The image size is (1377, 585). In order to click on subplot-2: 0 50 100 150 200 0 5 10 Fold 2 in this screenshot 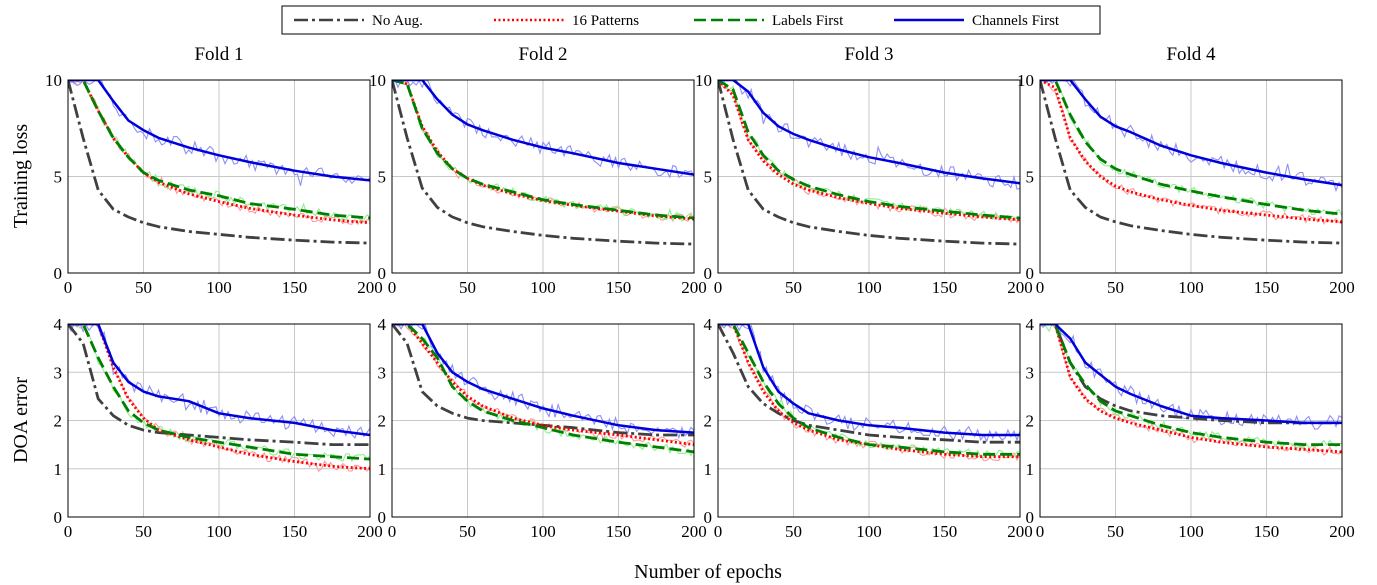, I will do `click(538, 170)`.